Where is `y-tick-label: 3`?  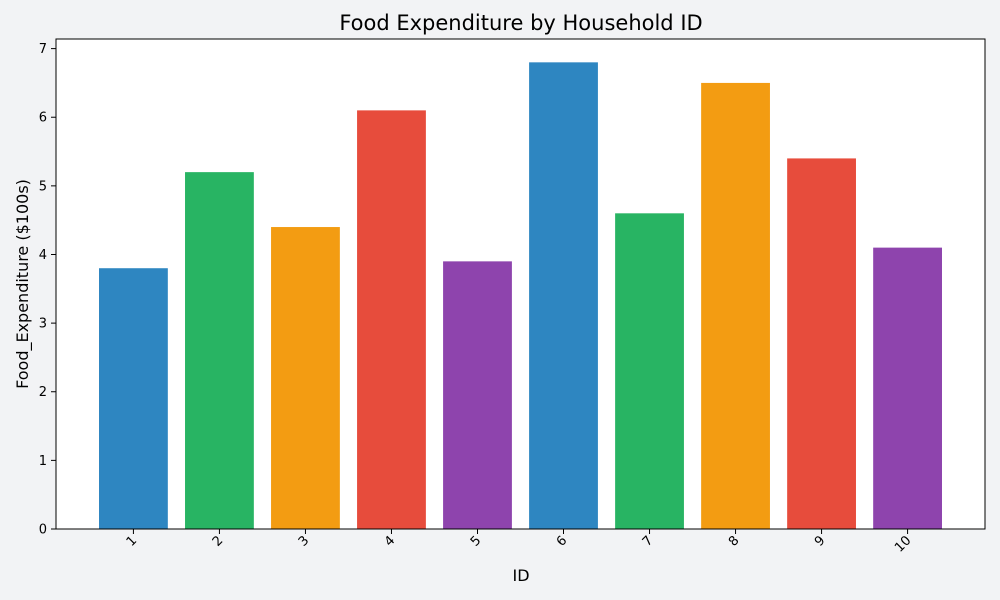
y-tick-label: 3 is located at coordinates (43, 324).